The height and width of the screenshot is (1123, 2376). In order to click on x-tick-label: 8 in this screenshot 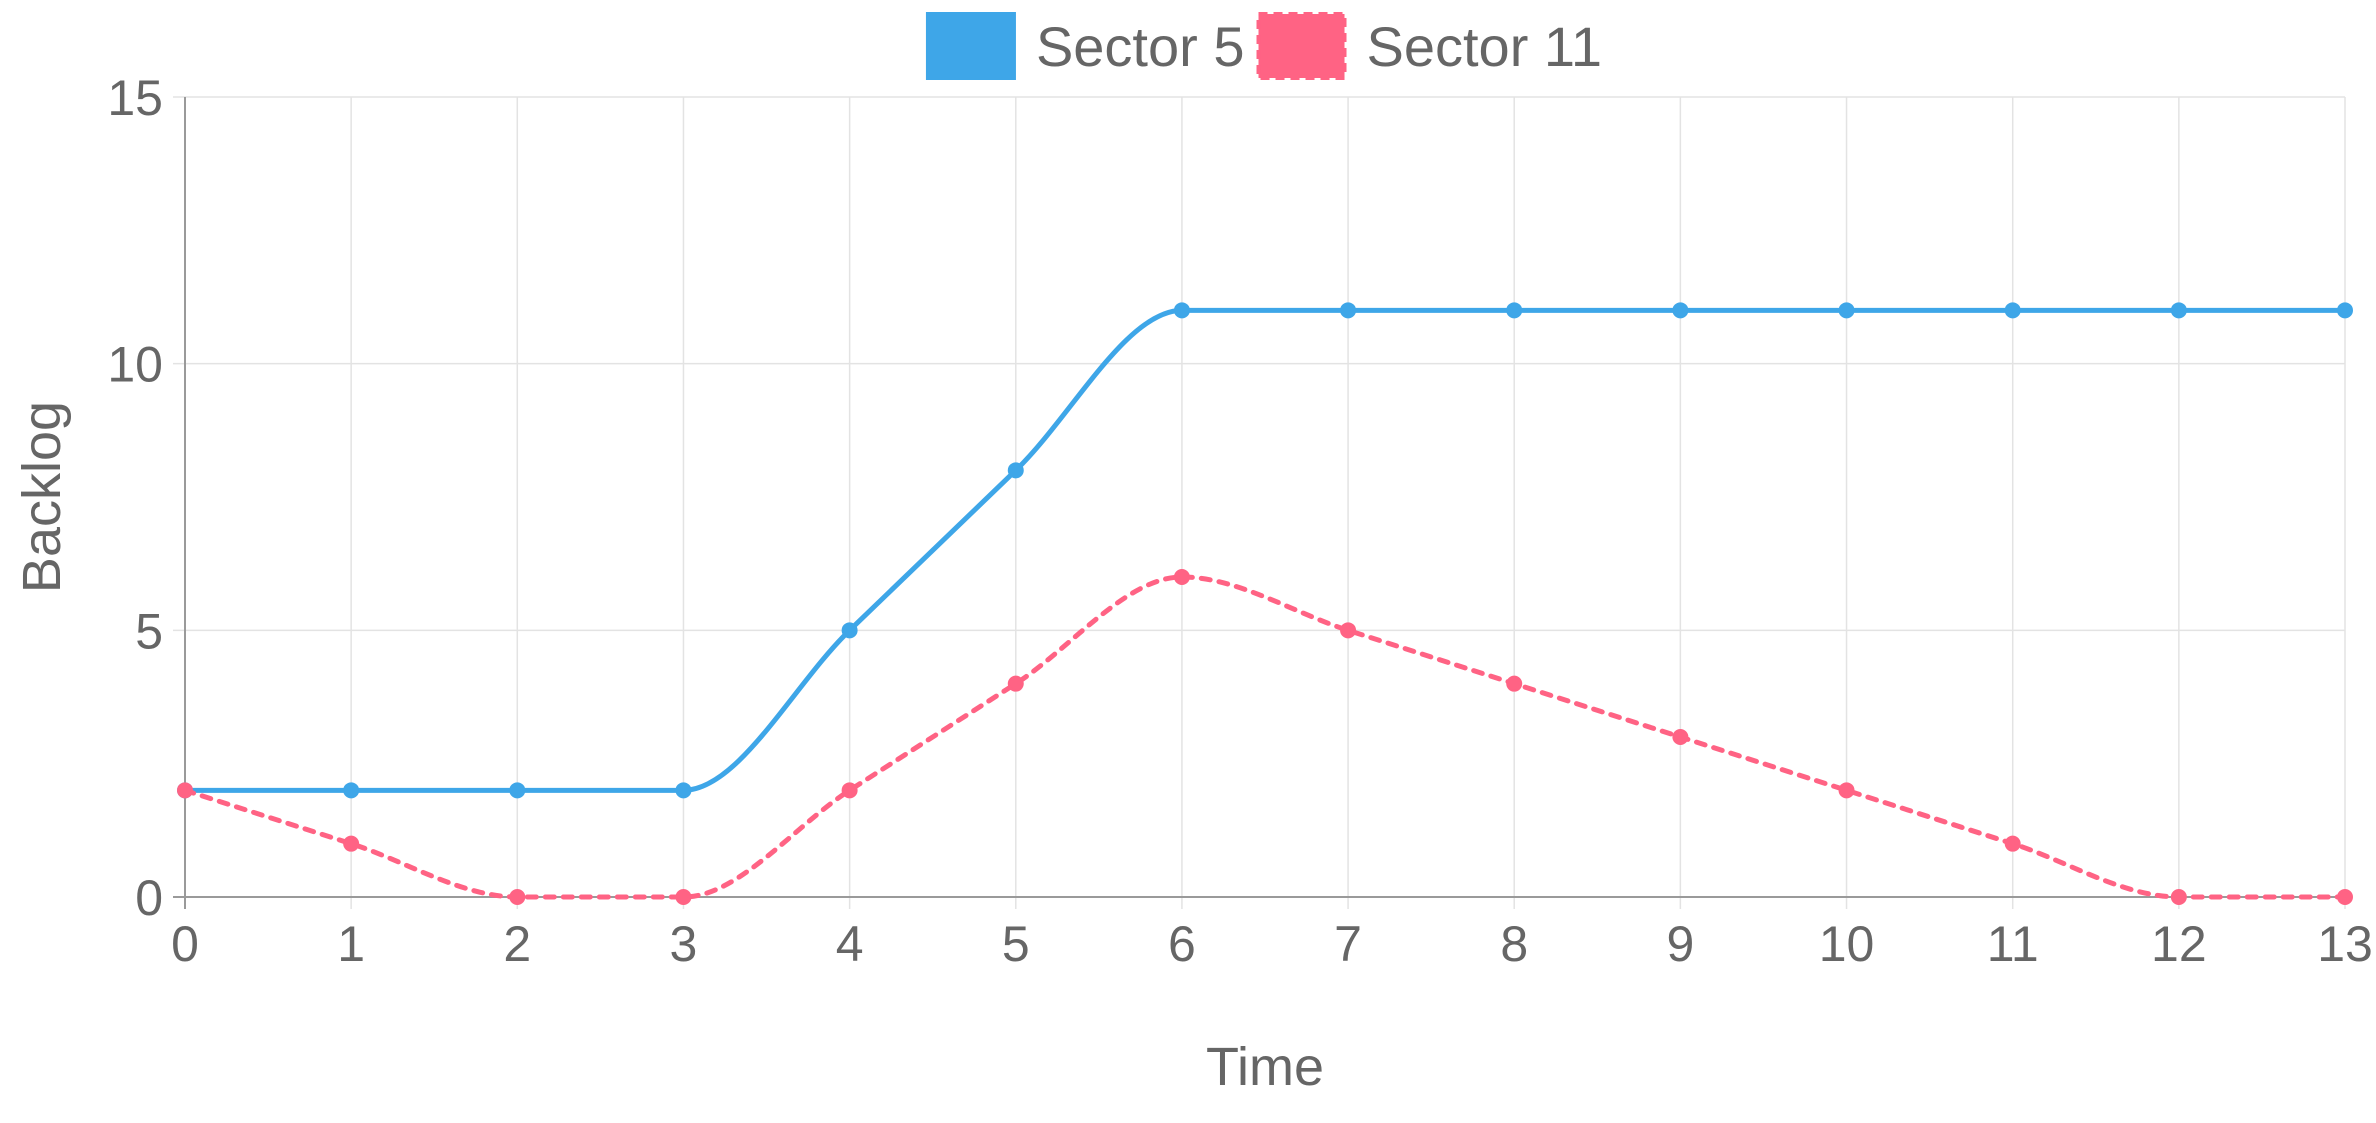, I will do `click(1514, 944)`.